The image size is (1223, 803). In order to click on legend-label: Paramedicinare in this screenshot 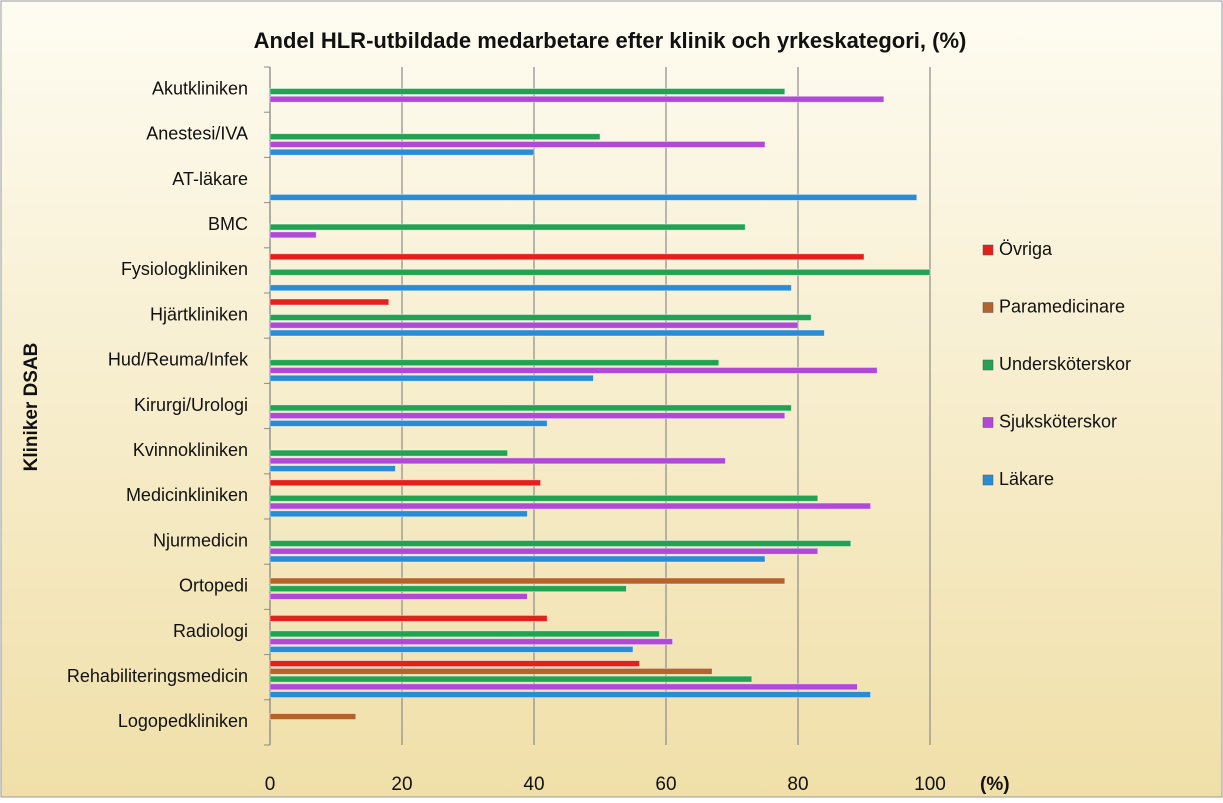, I will do `click(1062, 306)`.